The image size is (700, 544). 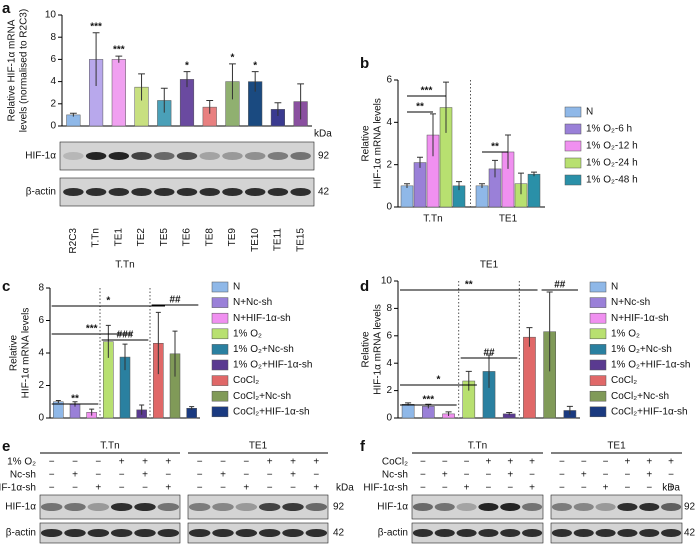 I want to click on legend-label: CoCl₂, so click(x=624, y=380).